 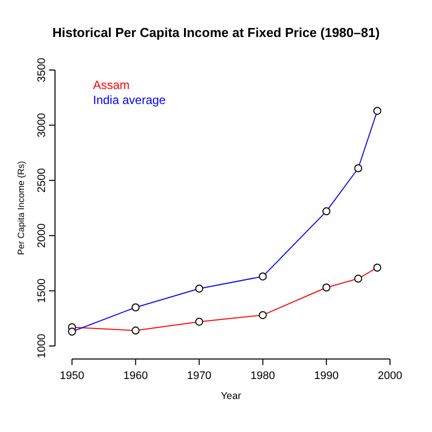 What do you see at coordinates (42, 125) in the screenshot?
I see `y-tick-label: 3000` at bounding box center [42, 125].